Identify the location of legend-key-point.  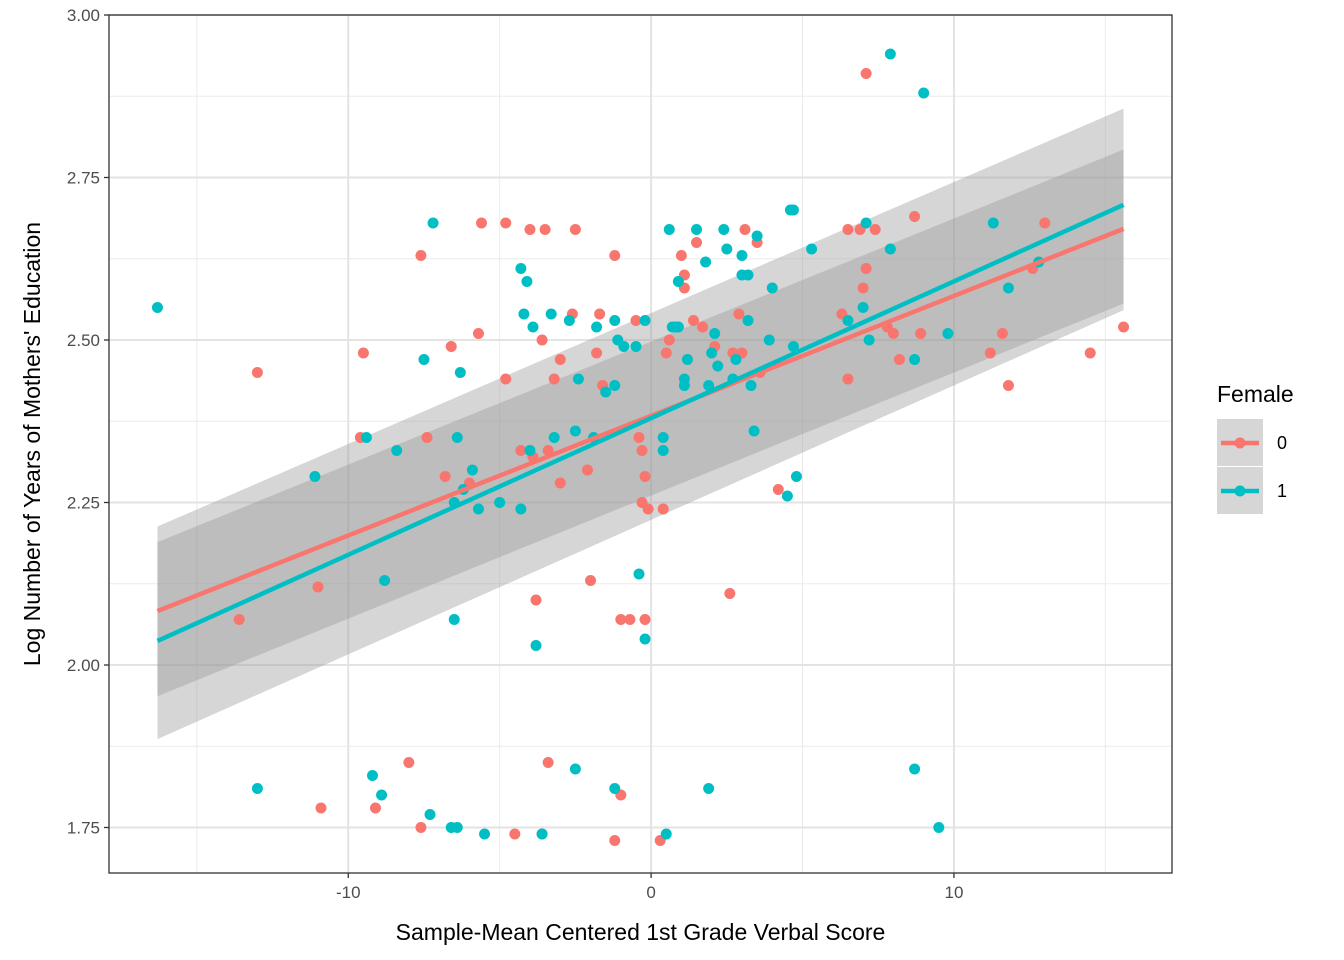
(1240, 491).